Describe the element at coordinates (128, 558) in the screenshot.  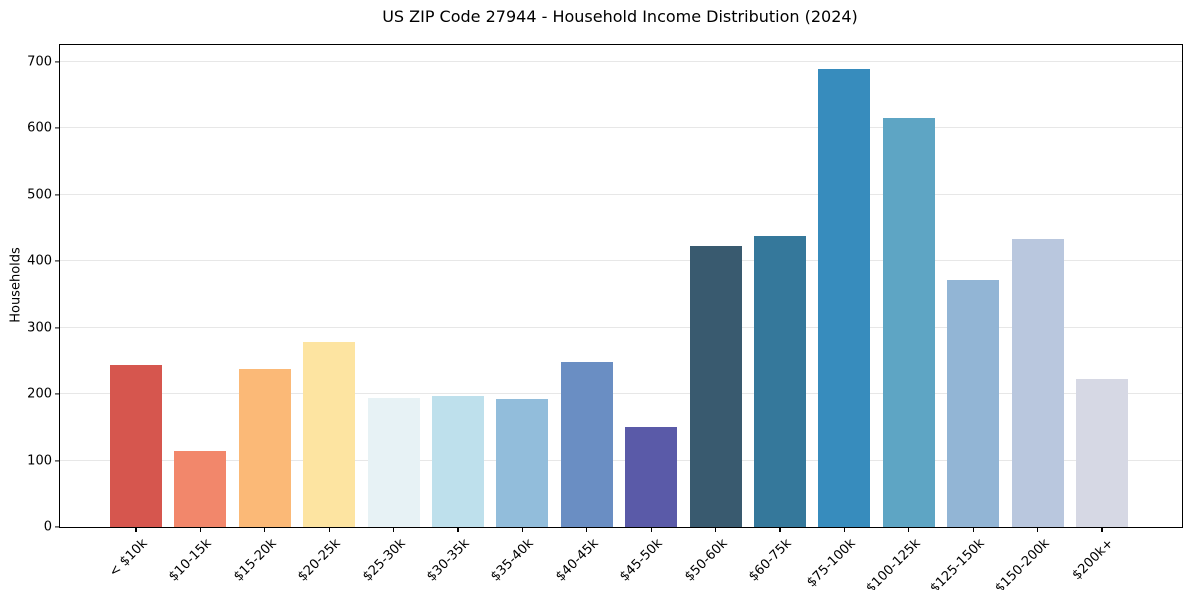
I see `x-tick-label-< $10k: < $10k` at that location.